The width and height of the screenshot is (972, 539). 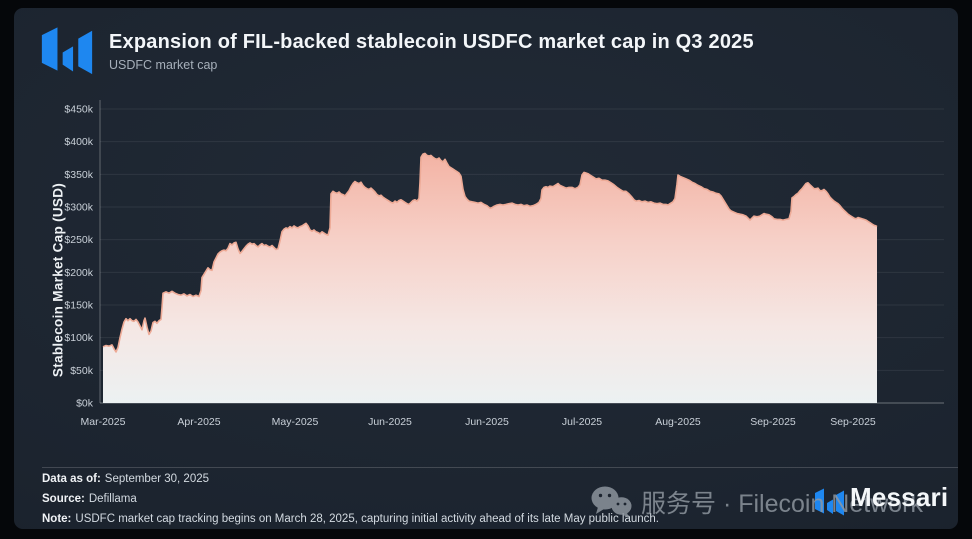 What do you see at coordinates (198, 422) in the screenshot?
I see `x-tick-label: Apr-2025` at bounding box center [198, 422].